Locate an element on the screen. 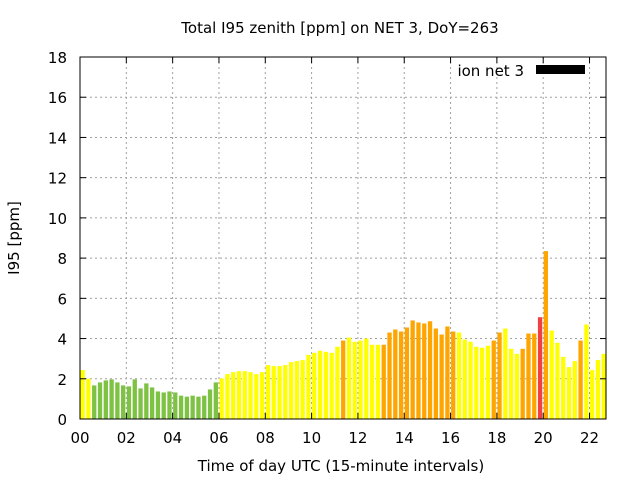 This screenshot has width=640, height=484. legend: ion net 3 is located at coordinates (521, 71).